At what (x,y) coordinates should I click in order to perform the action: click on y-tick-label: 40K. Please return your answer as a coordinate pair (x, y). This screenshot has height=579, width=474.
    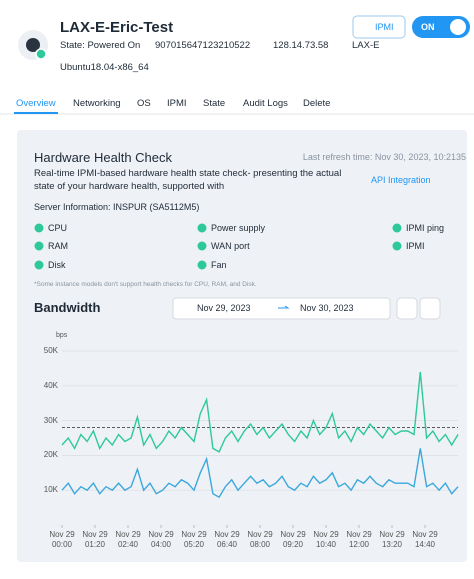
    Looking at the image, I should click on (50, 385).